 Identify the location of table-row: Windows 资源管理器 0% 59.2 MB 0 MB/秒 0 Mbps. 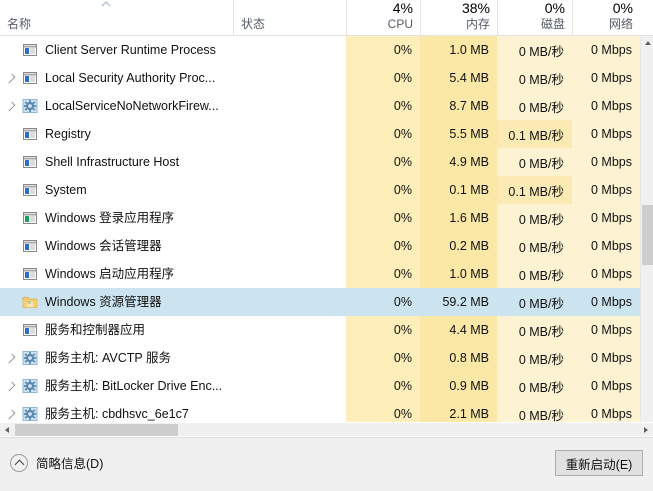
(320, 302).